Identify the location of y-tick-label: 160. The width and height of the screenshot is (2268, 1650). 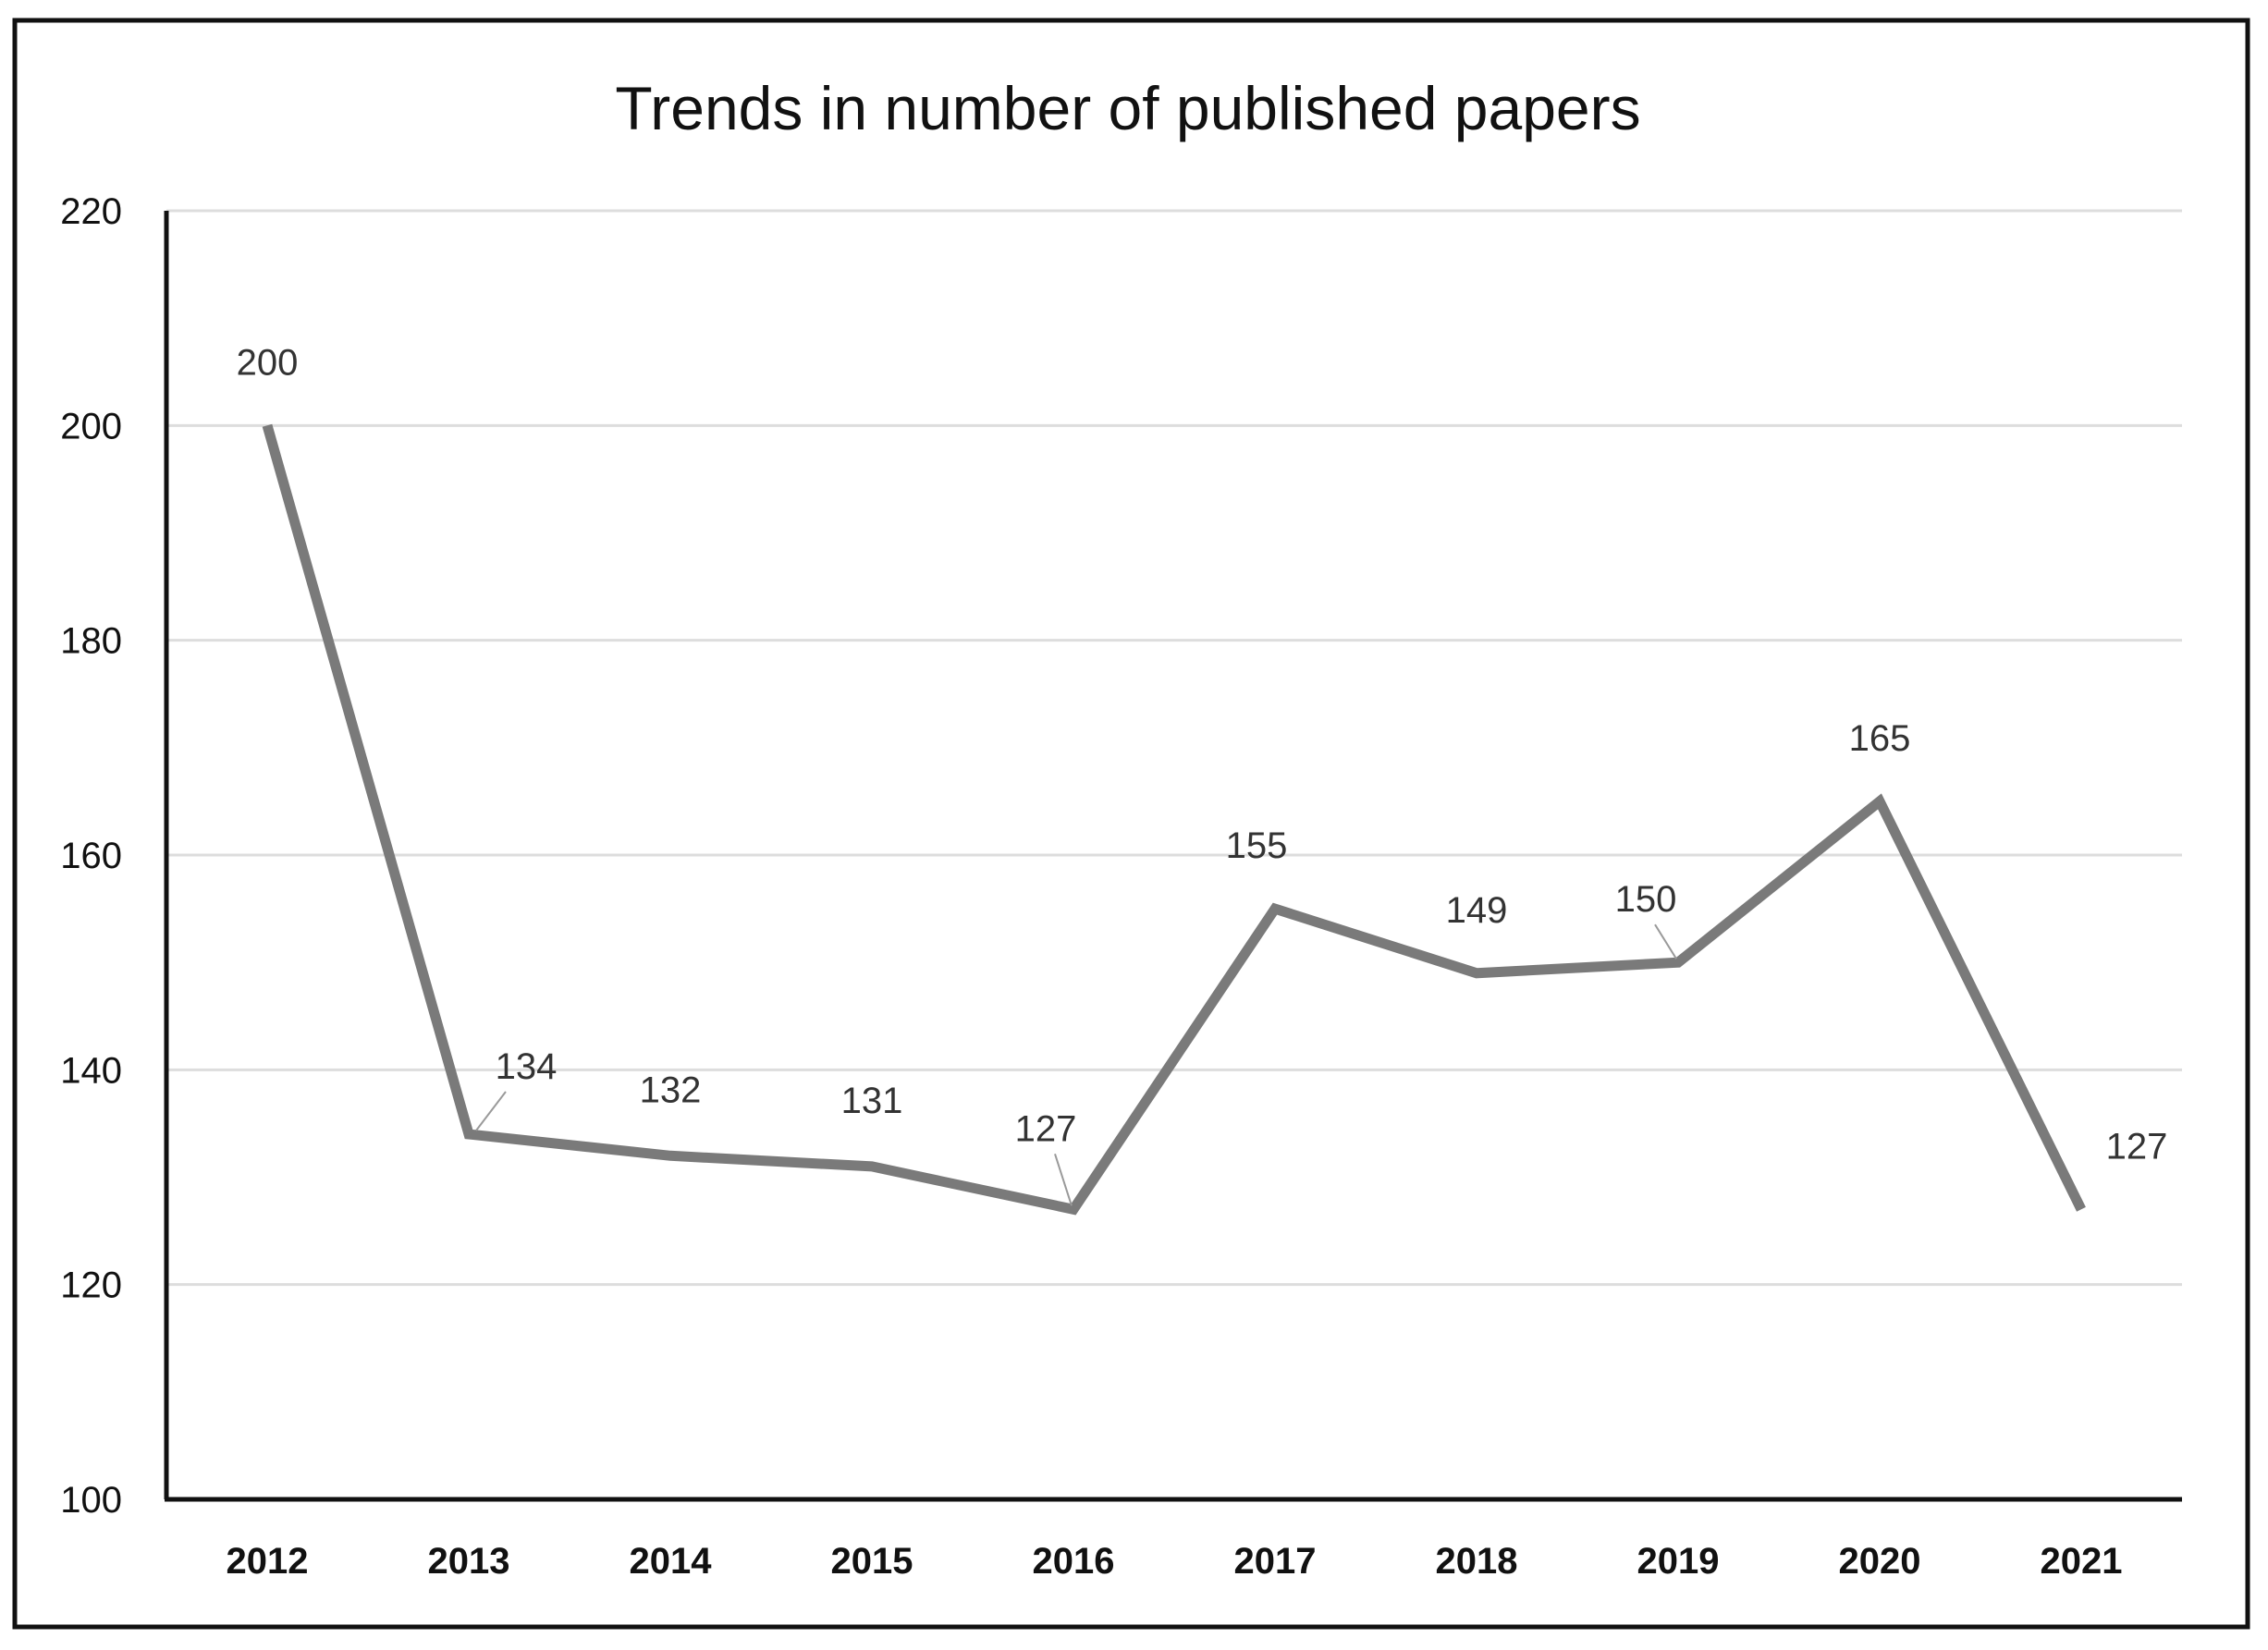
(91, 856).